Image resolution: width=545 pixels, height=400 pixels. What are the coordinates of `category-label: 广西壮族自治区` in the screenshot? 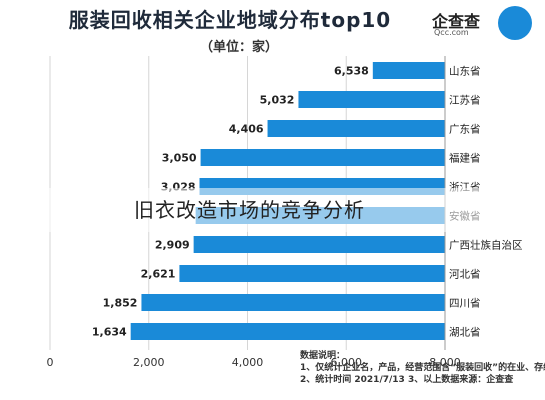 It's located at (486, 245).